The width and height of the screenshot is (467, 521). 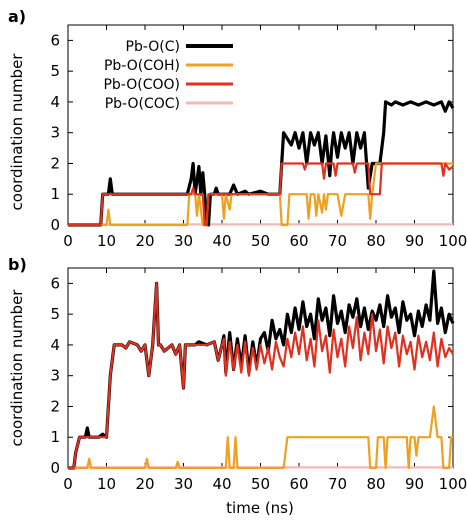 I want to click on panel-b-xtick-label: 80, so click(x=375, y=484).